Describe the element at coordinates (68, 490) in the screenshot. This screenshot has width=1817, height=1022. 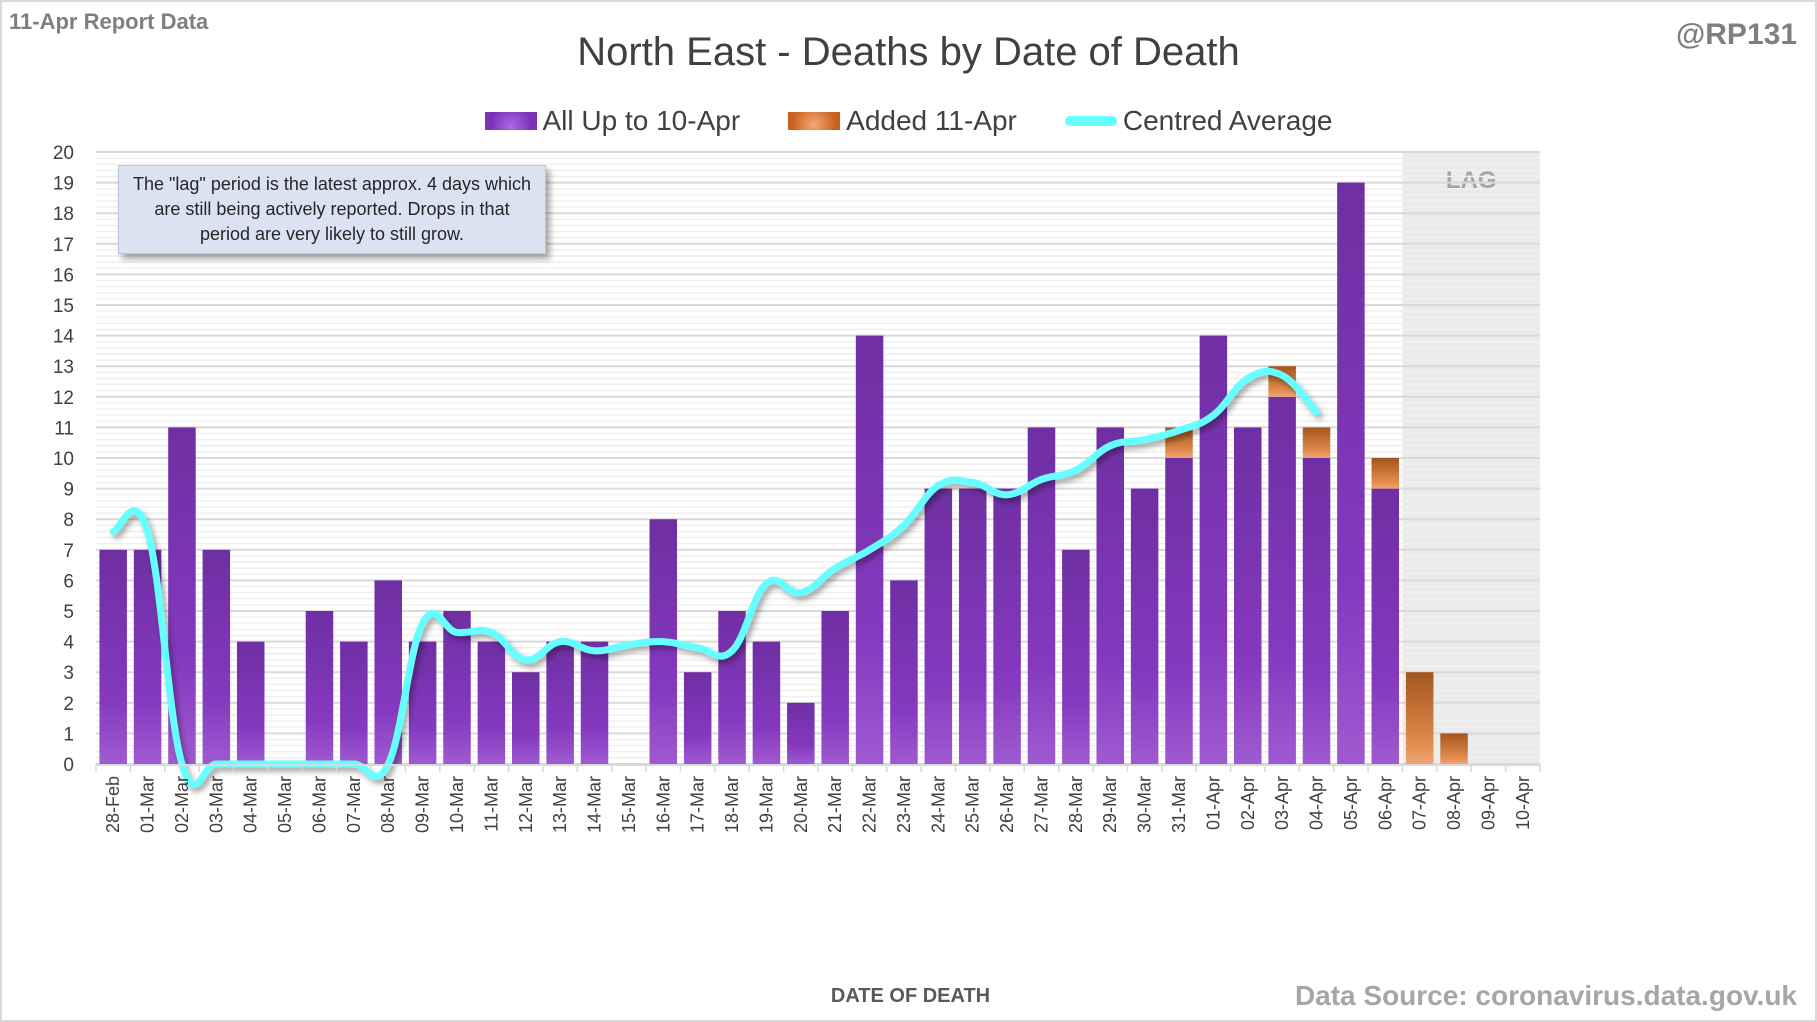
I see `y-tick-label: 9` at that location.